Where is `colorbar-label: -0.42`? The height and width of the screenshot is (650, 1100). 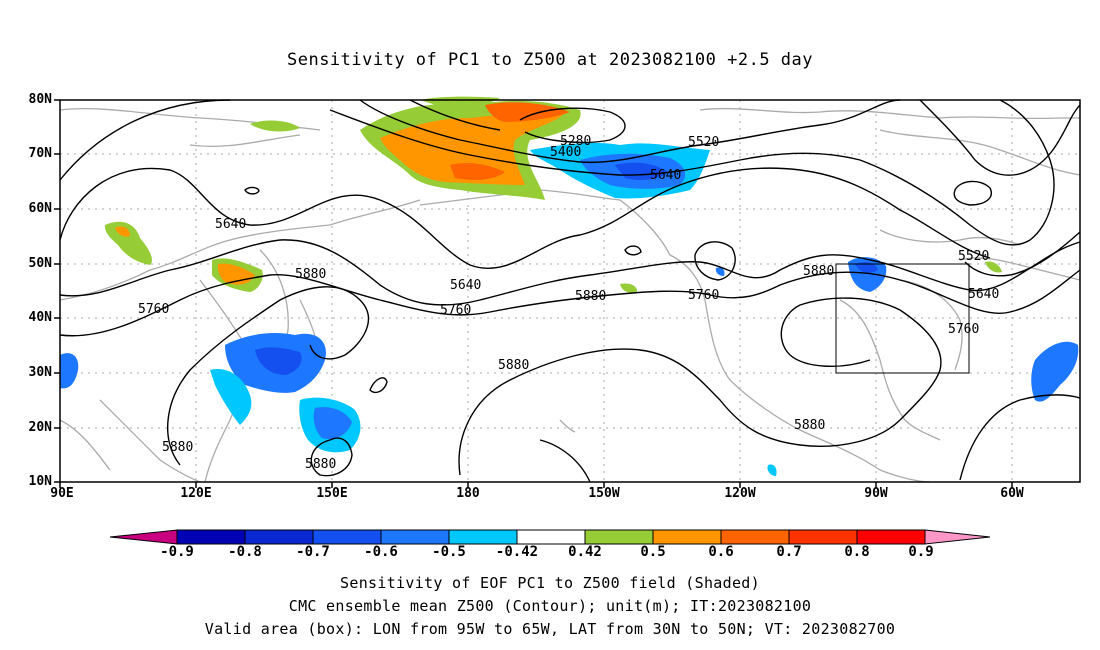 colorbar-label: -0.42 is located at coordinates (517, 552).